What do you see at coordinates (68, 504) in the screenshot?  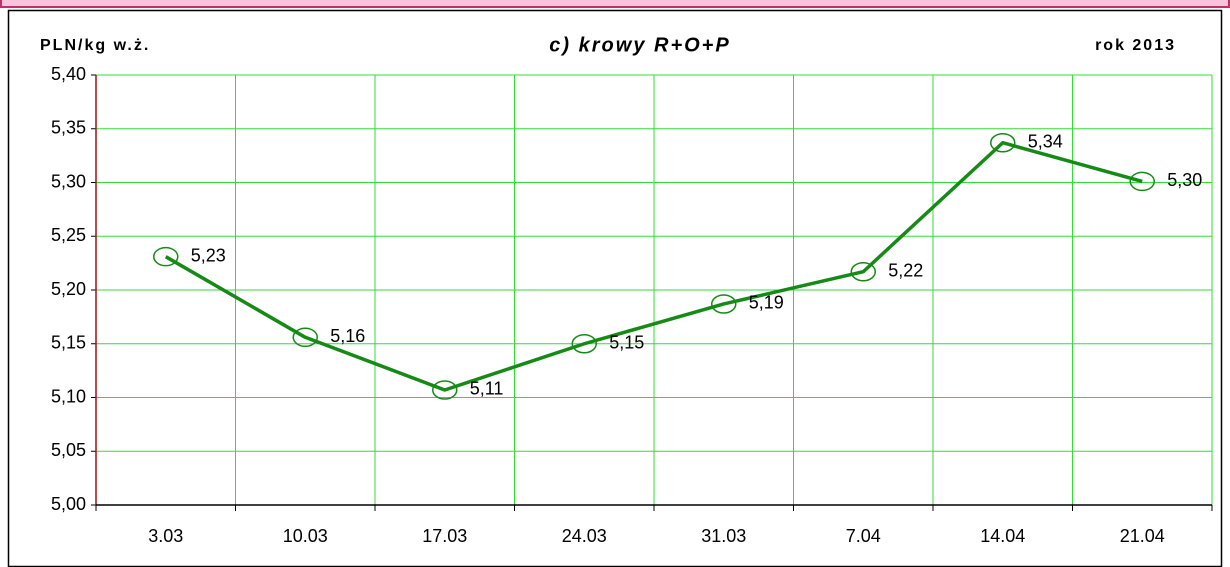 I see `y-tick-label: 5,00` at bounding box center [68, 504].